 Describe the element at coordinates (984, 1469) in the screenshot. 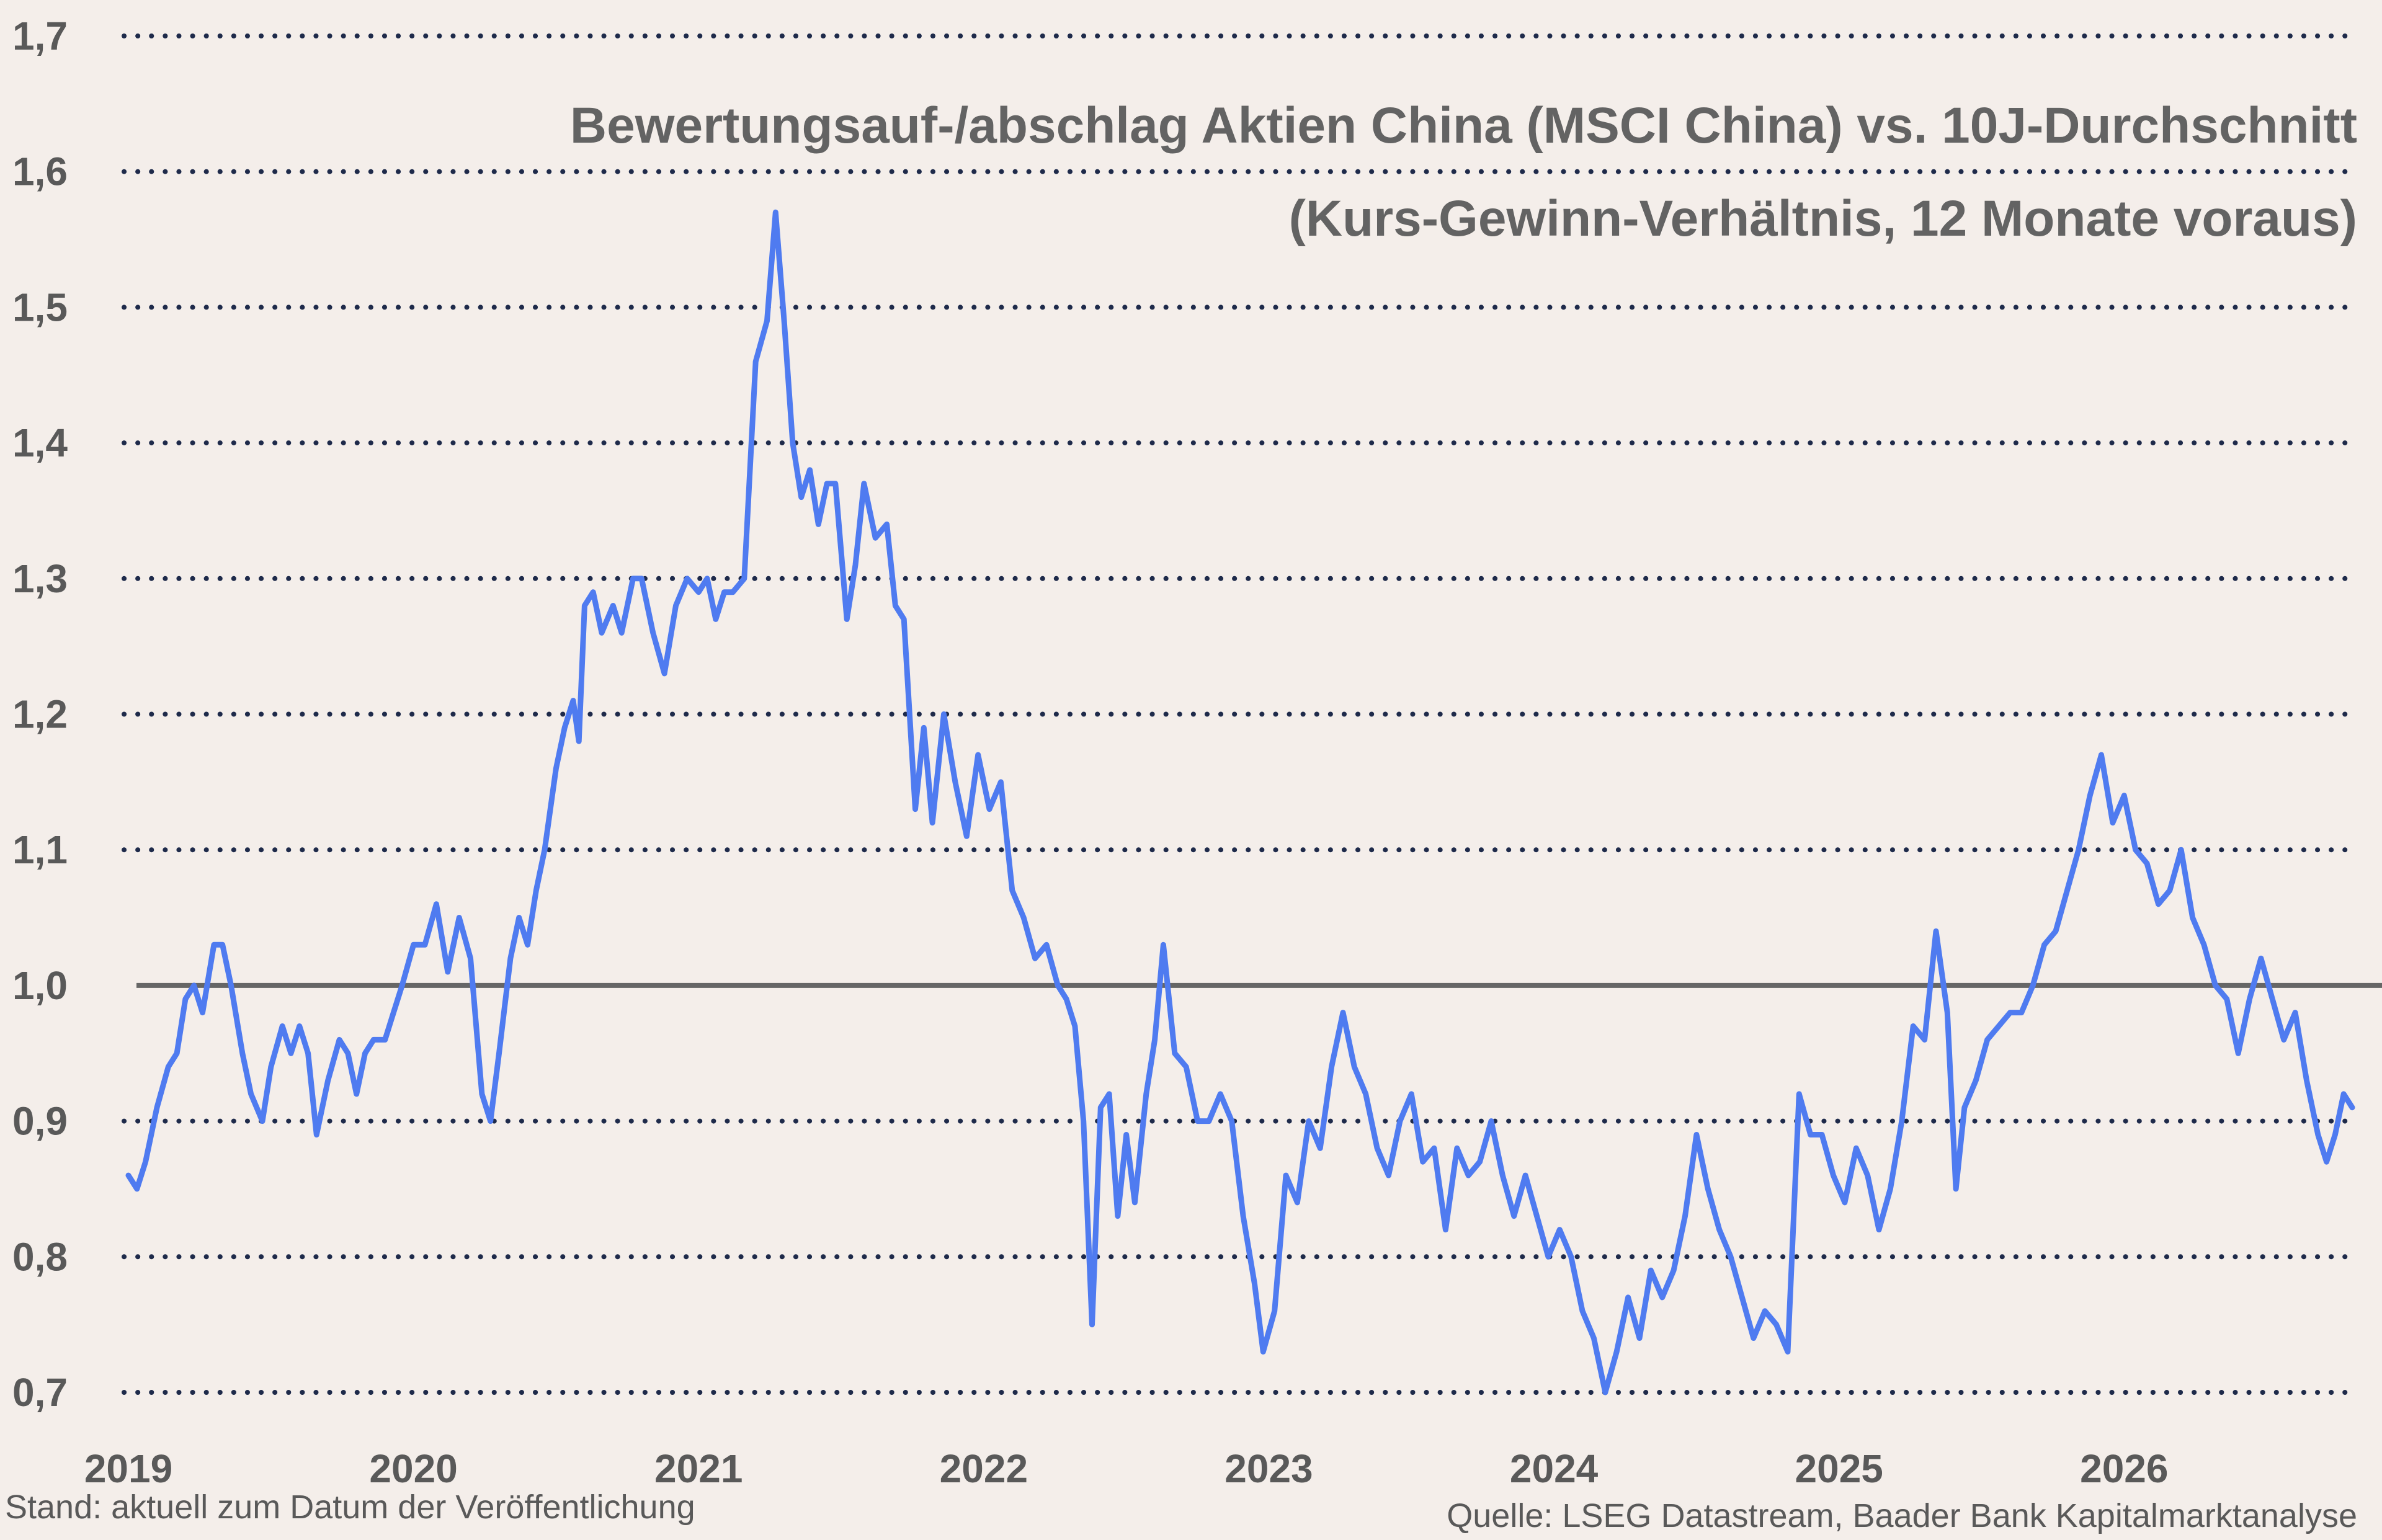

I see `x-tick-label: 2022` at that location.